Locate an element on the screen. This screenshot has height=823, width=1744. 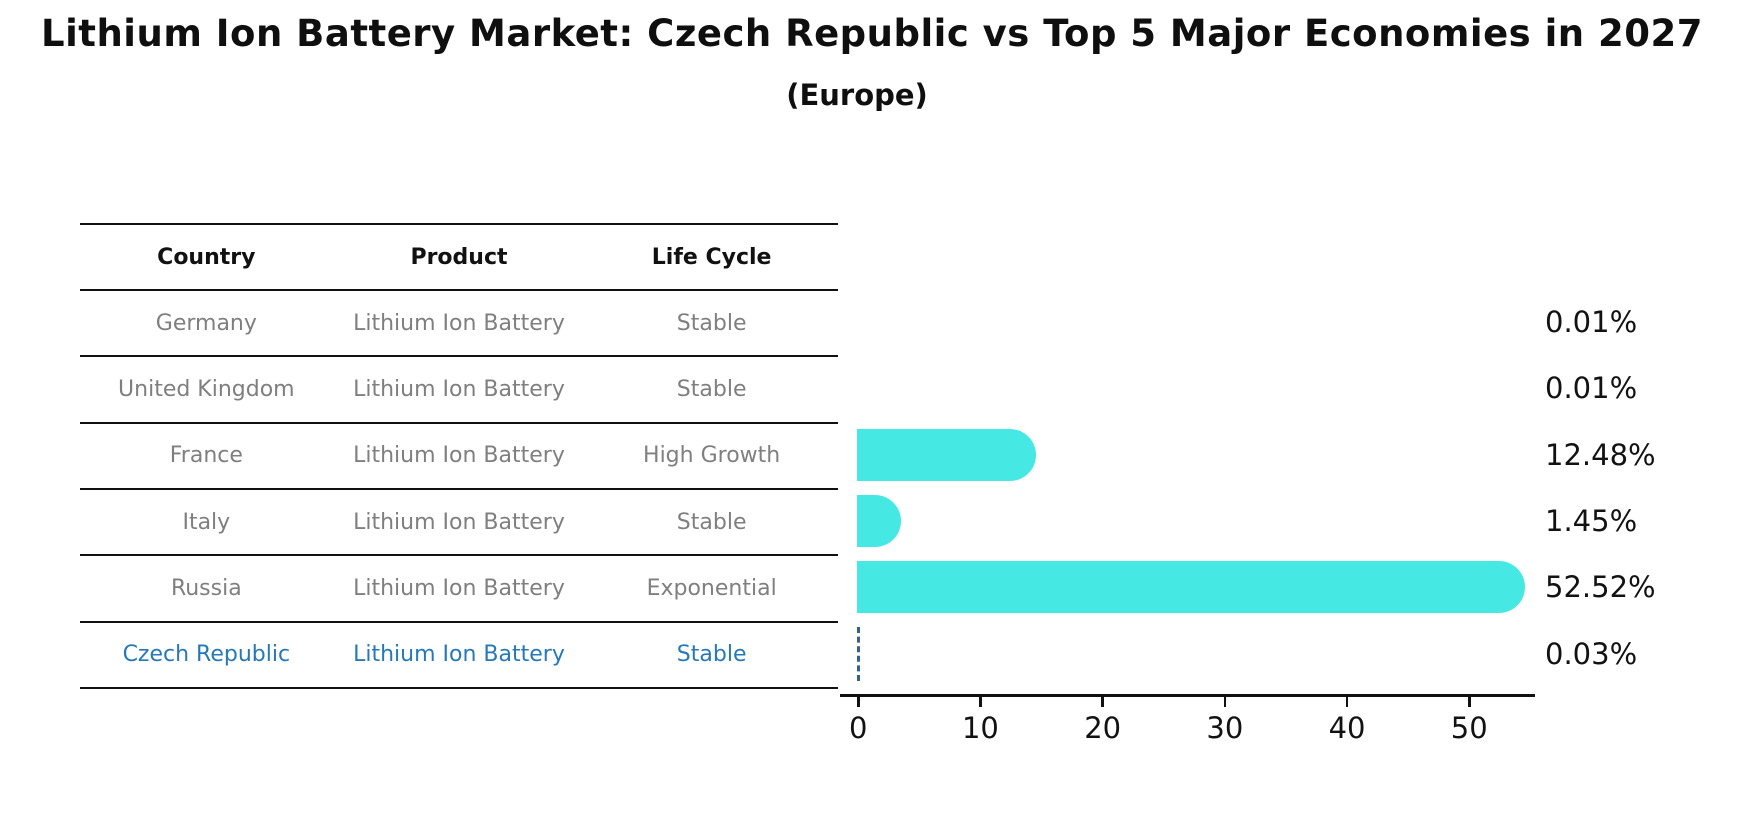
x-axis-tick-label: 50 is located at coordinates (1469, 728).